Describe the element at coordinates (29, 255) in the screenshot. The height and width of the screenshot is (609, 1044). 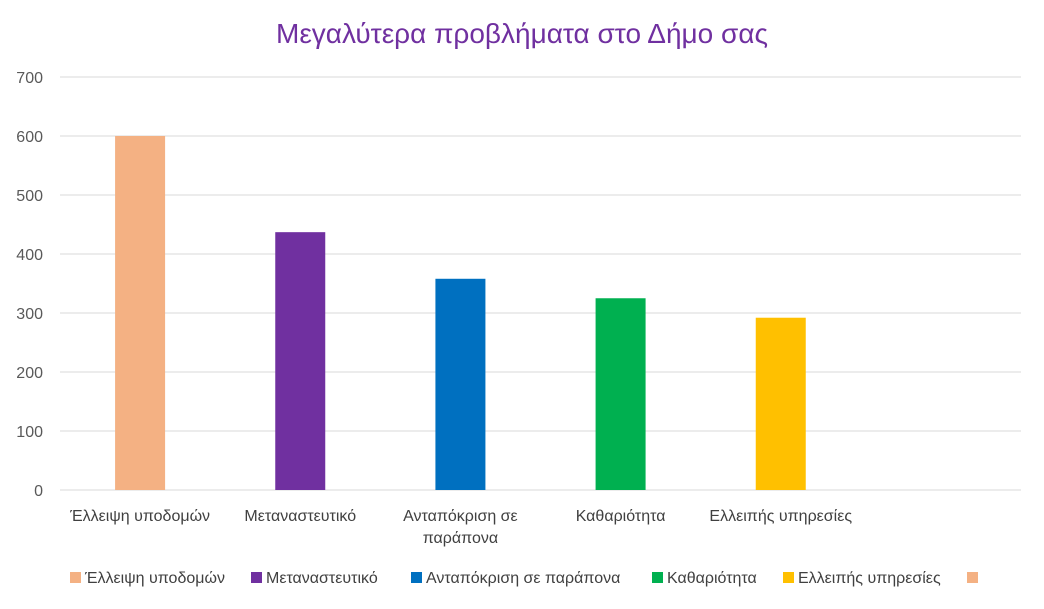
I see `y-tick-label: 400` at that location.